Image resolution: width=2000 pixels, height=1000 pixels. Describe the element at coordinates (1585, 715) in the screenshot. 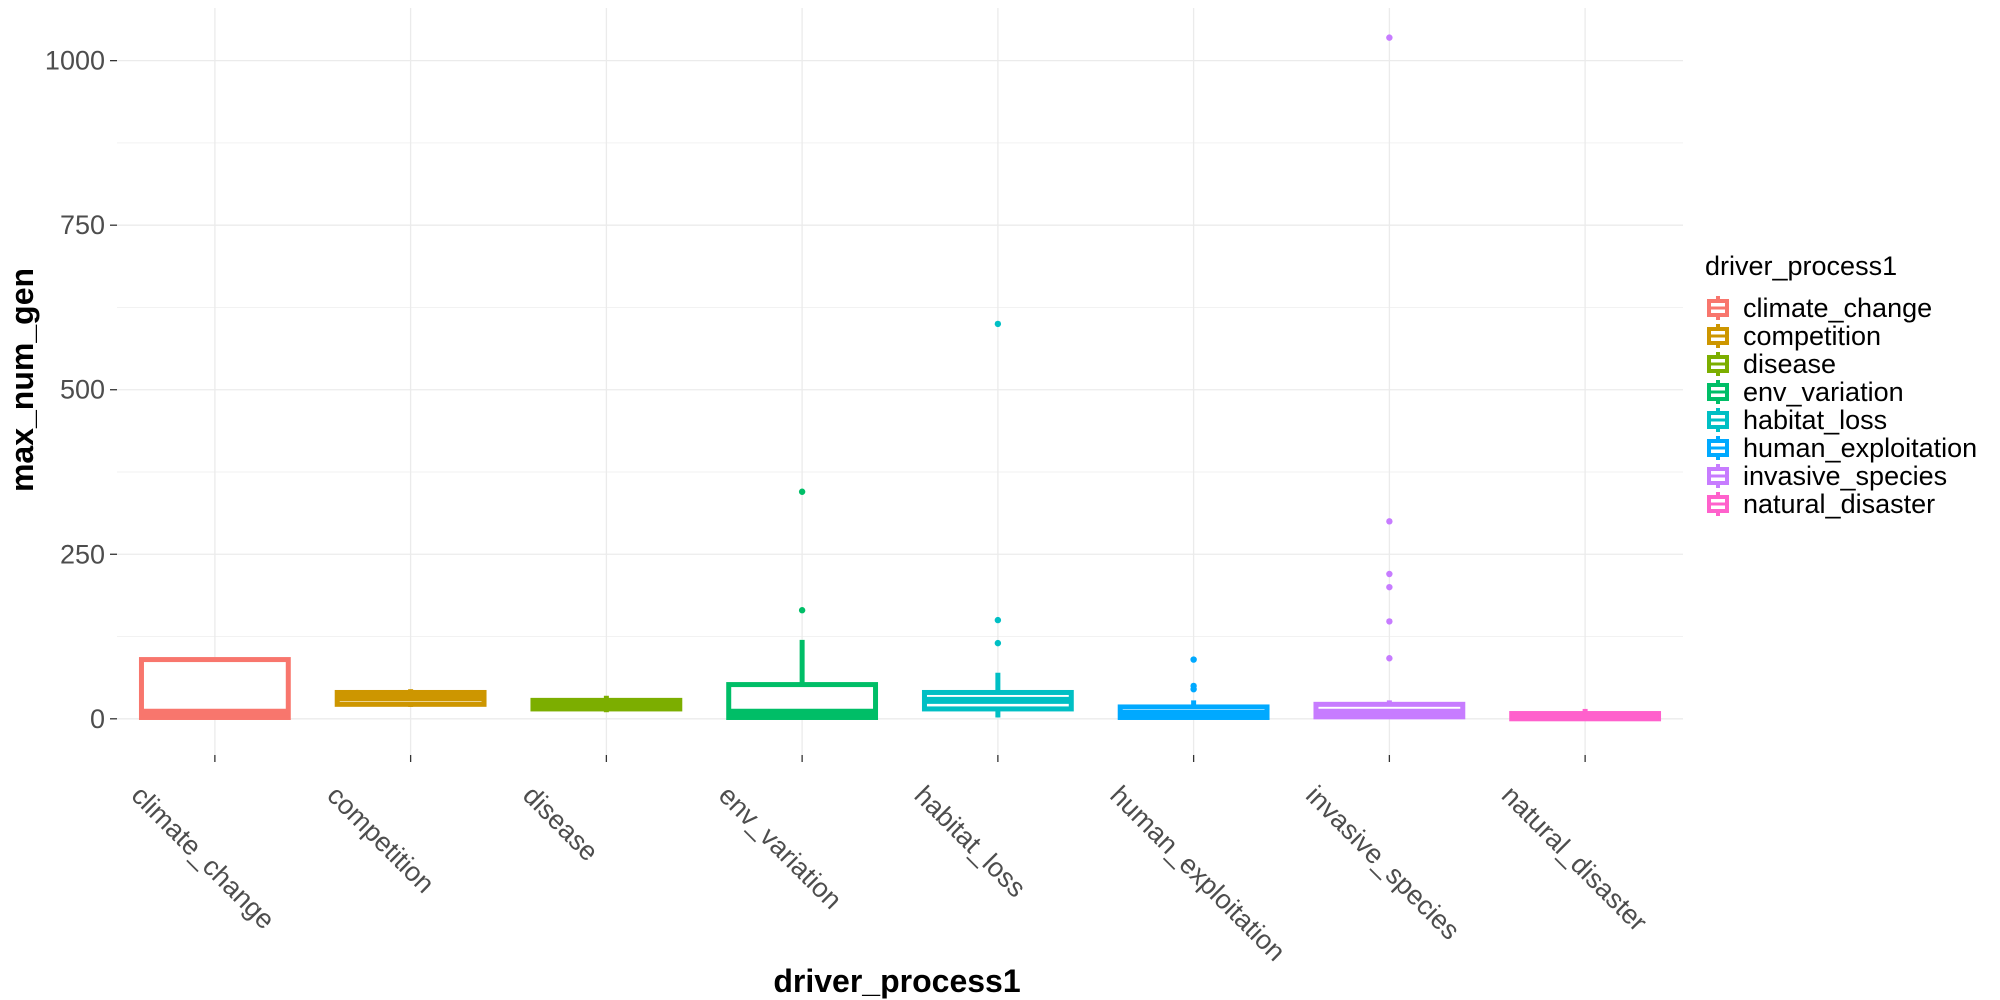

I see `box-natural_disaster` at that location.